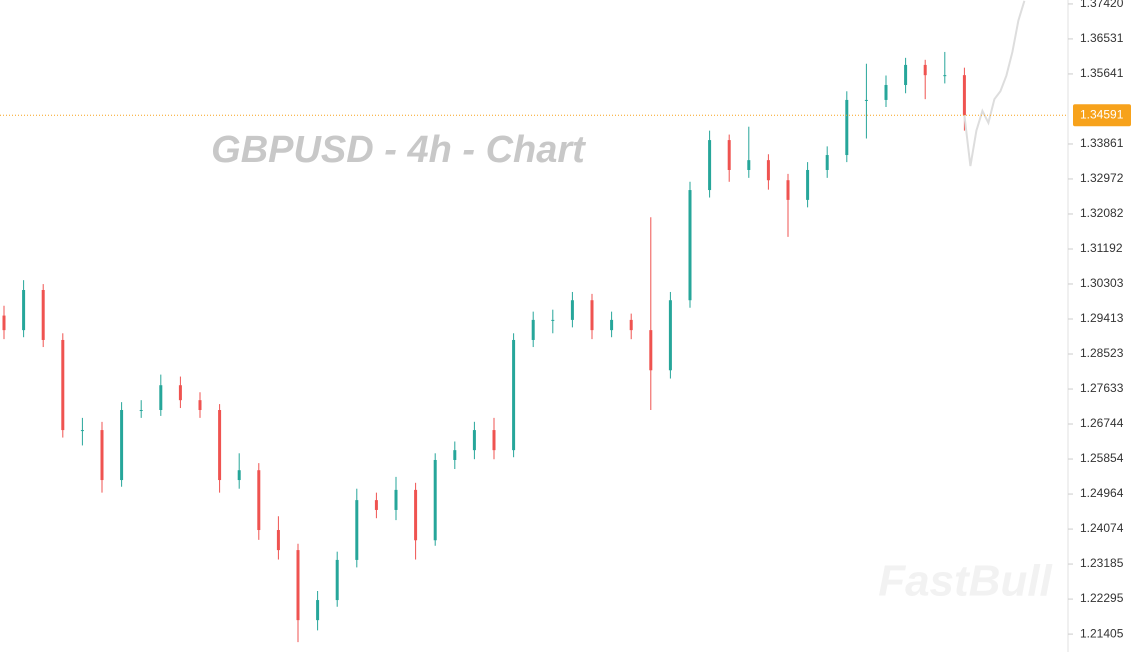 This screenshot has height=652, width=1136. I want to click on y-tick-label: 1.22295, so click(1102, 598).